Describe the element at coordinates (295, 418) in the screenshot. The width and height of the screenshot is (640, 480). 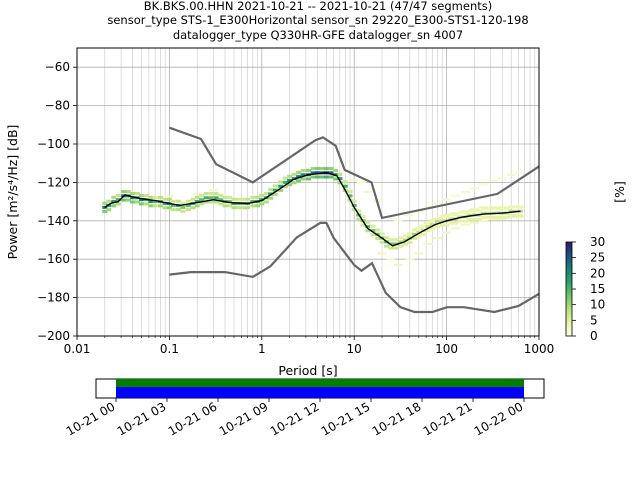
I see `time-tick-label: 10-21 12` at that location.